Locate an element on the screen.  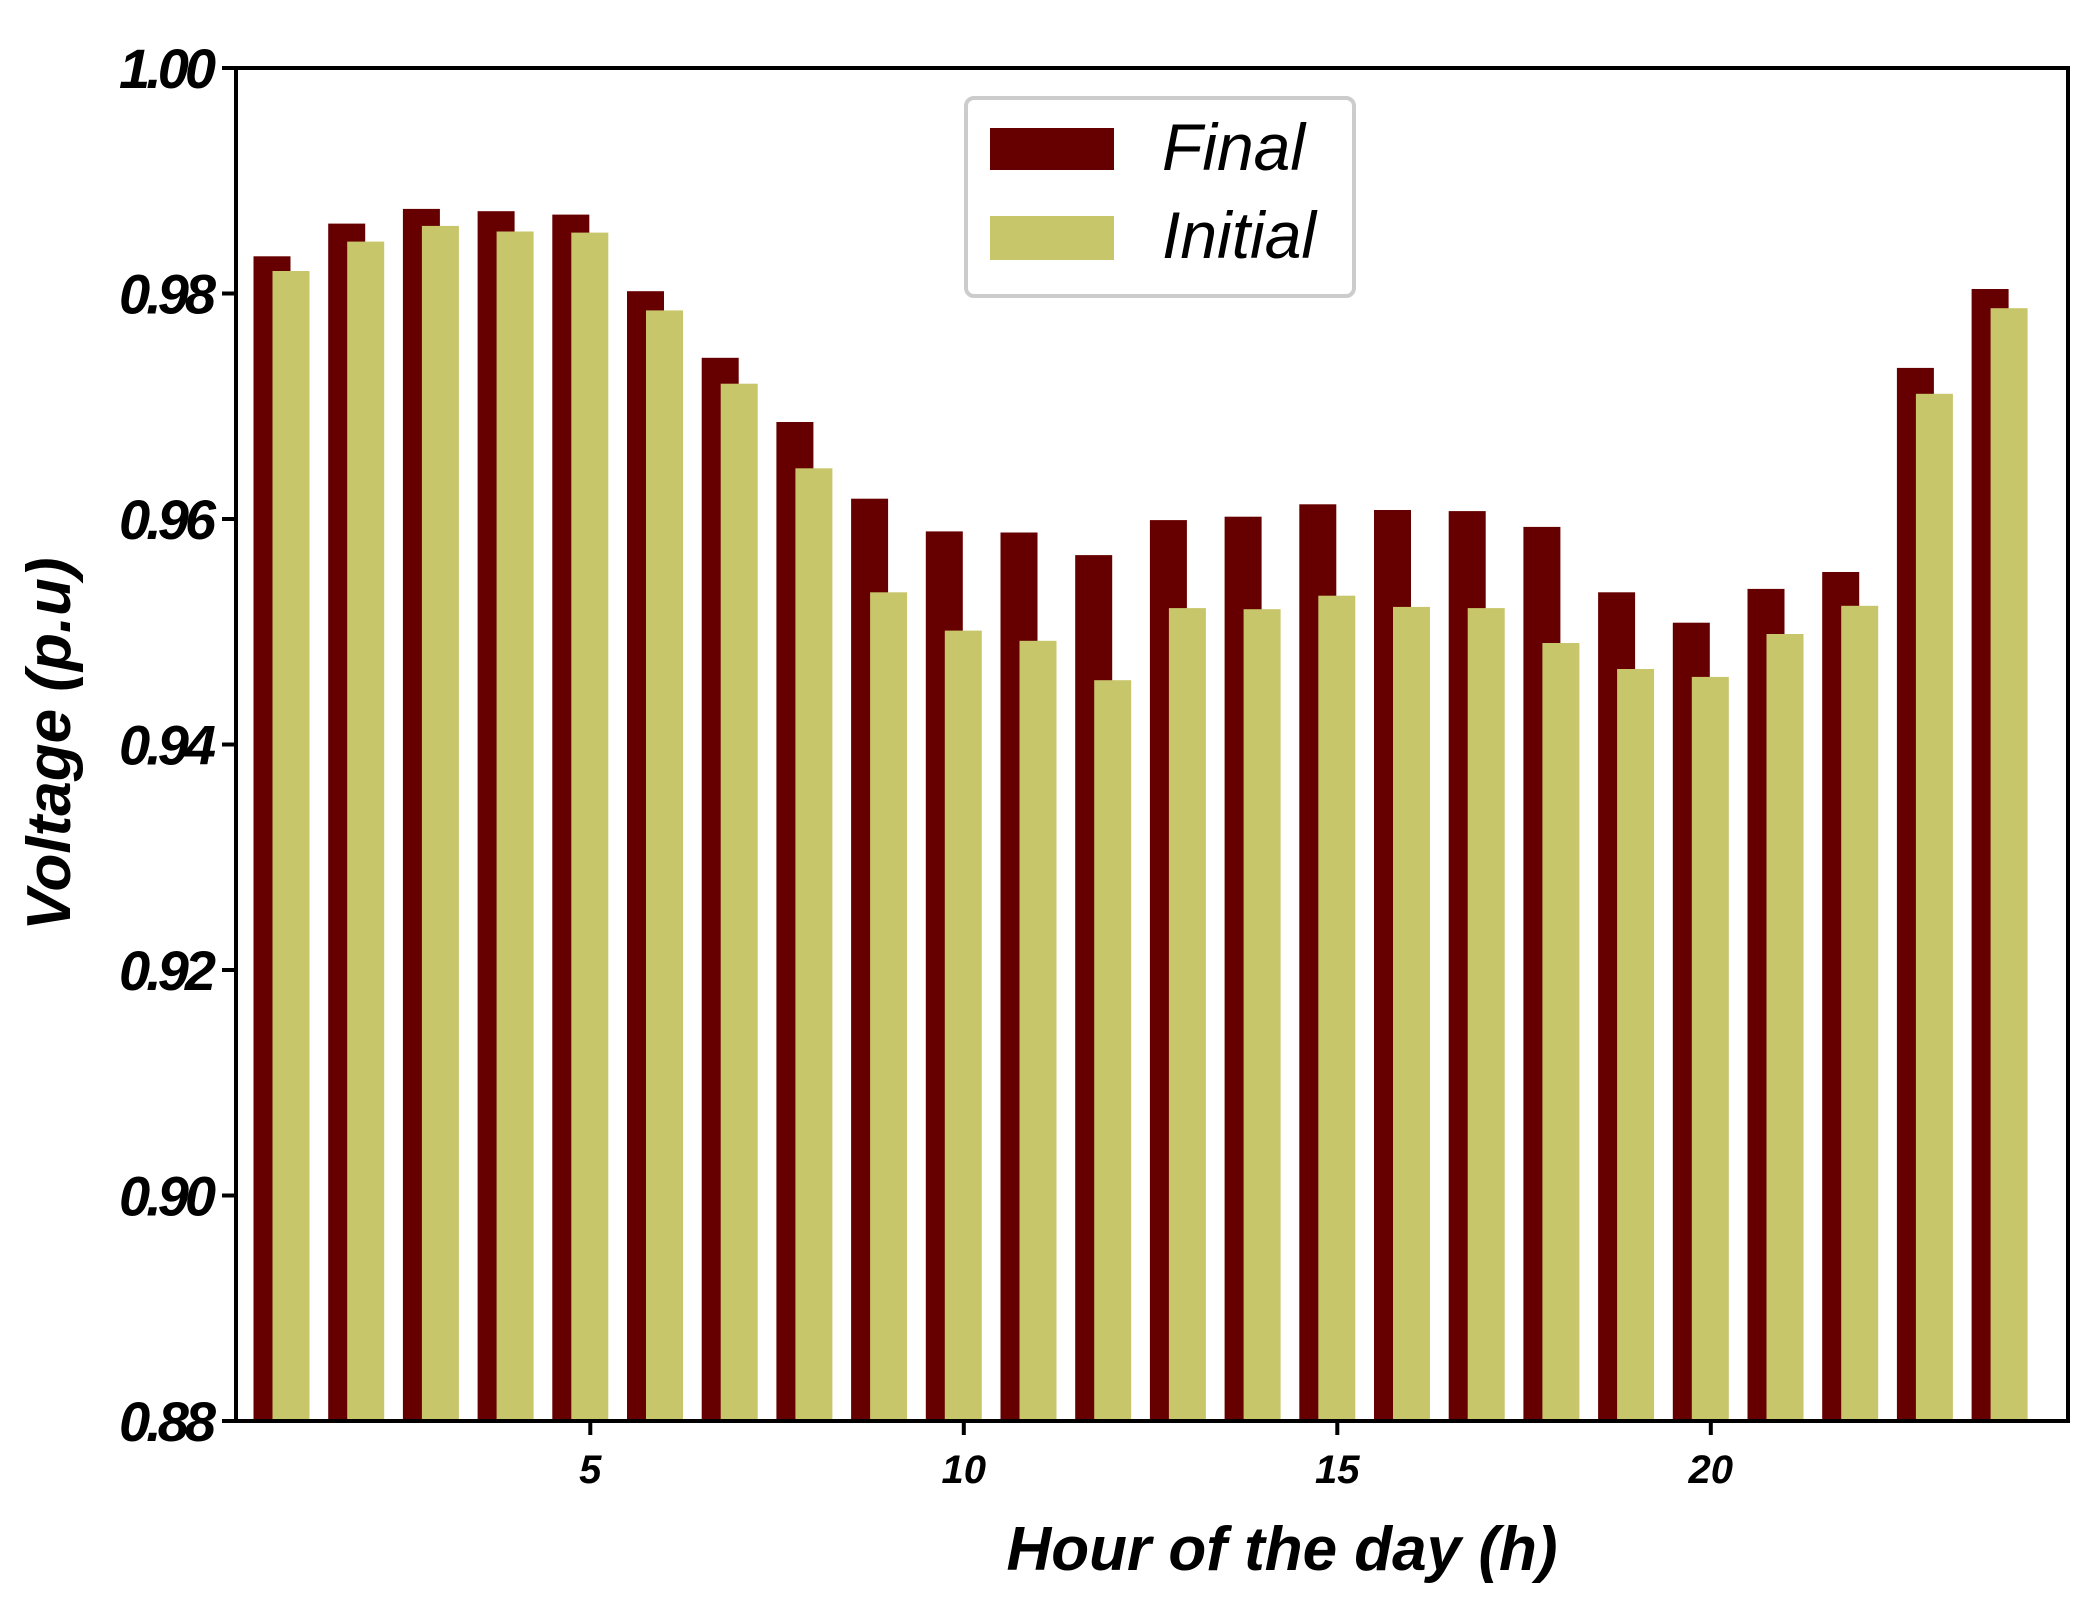
y-axis: 0.88 0.90 0.92 0.94 0.96 0.98 1.00 is located at coordinates (177, 745).